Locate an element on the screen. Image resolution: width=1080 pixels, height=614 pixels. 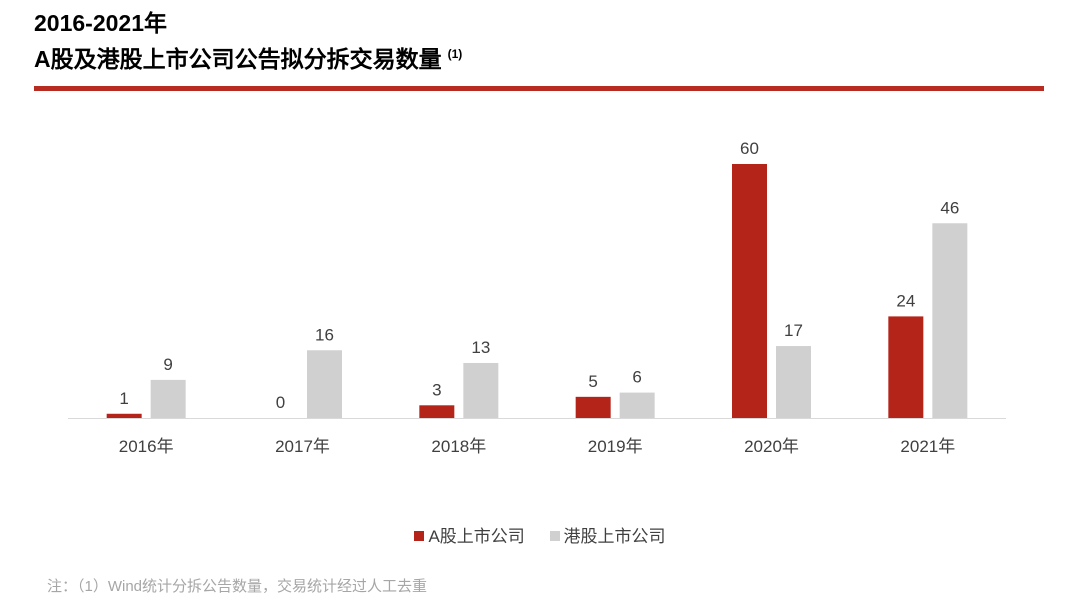
title-line-2: A股及港股上市公司公告拟分拆交易数量 (1) is located at coordinates (248, 57).